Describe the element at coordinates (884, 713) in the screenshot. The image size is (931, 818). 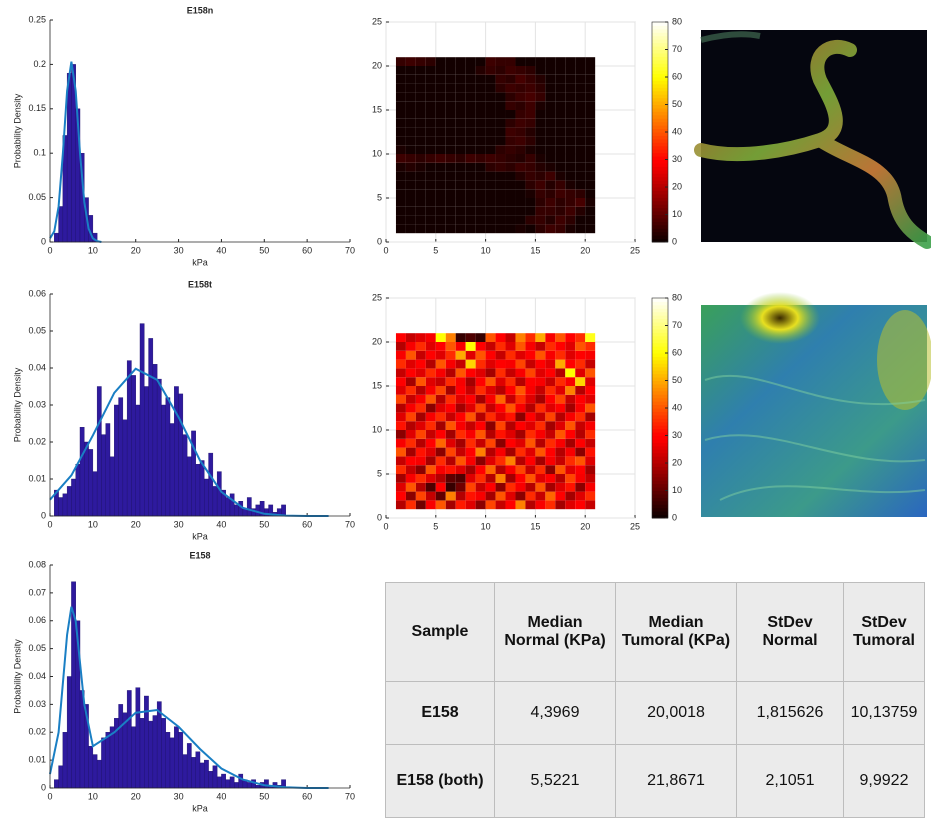
I see `cell: 10,13759` at that location.